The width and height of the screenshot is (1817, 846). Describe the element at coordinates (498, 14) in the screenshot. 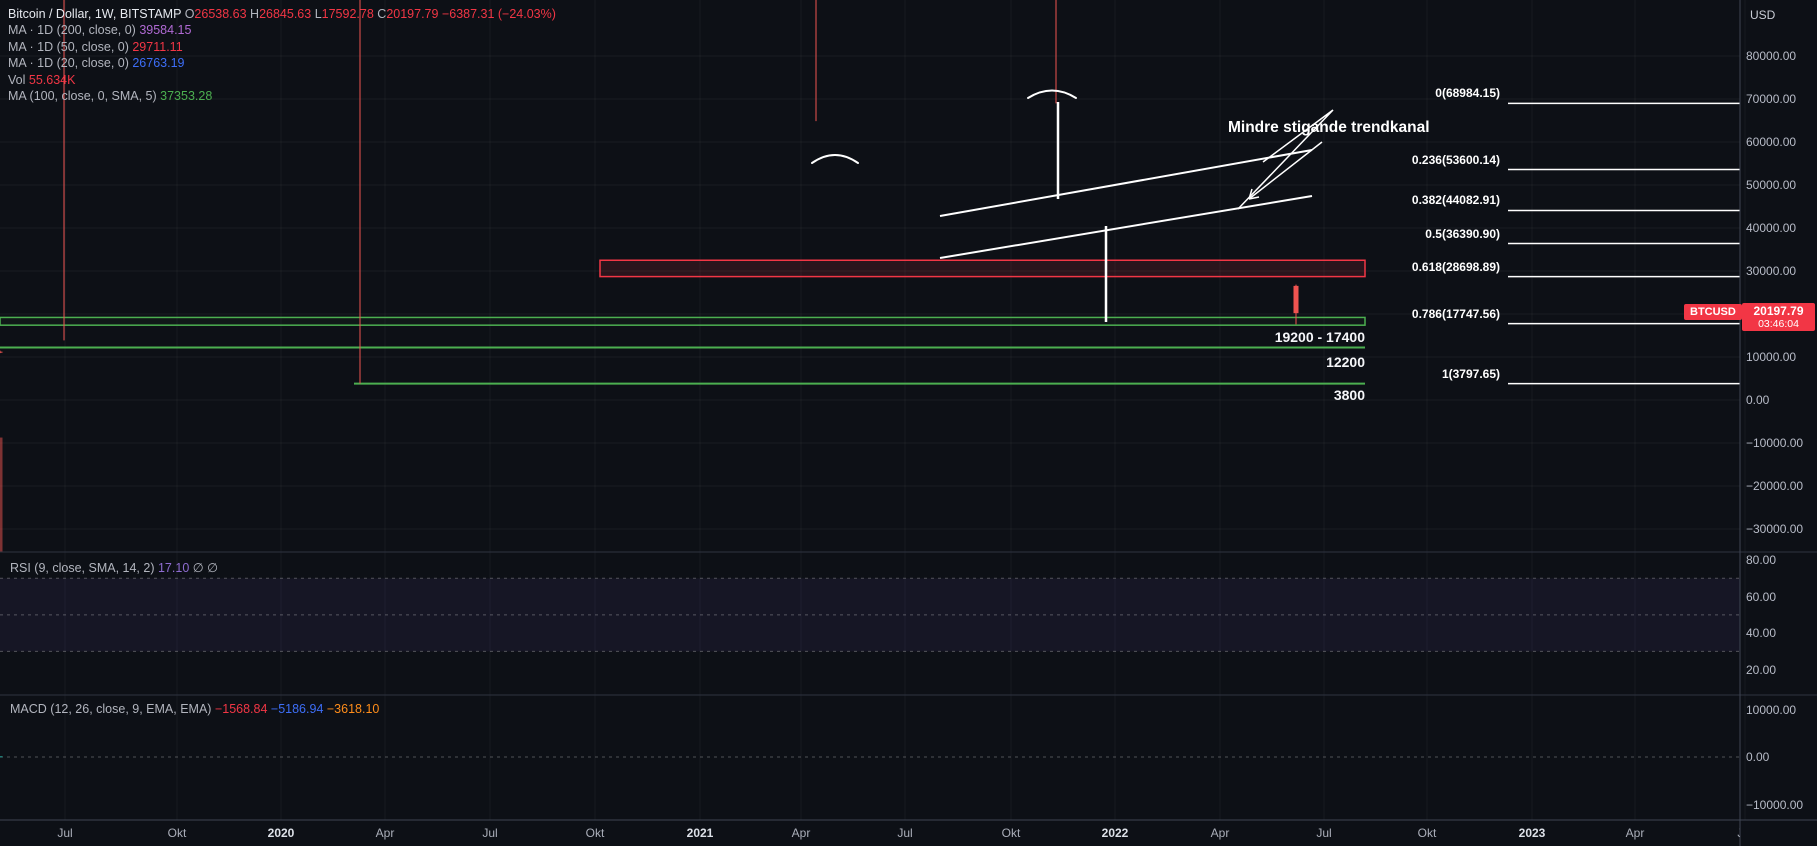

I see `change-value: −6387.31 (−24.03%)` at that location.